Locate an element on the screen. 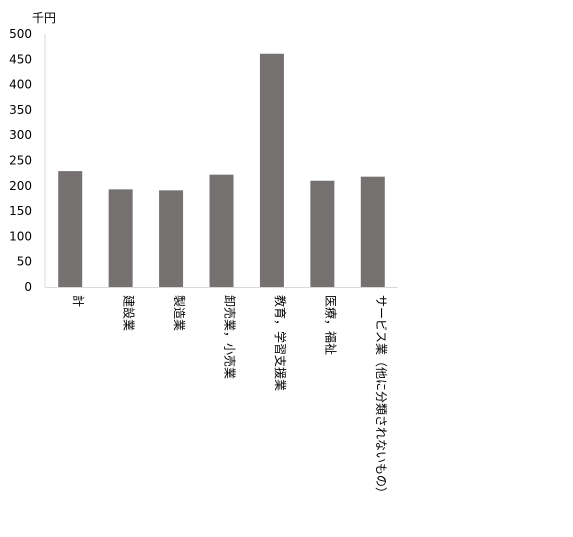 The width and height of the screenshot is (573, 537). x-category-label: 製造業 is located at coordinates (179, 313).